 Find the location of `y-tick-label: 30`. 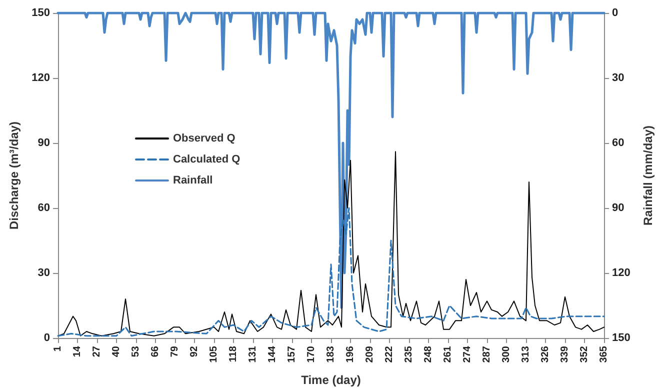

y-tick-label: 30 is located at coordinates (44, 273).